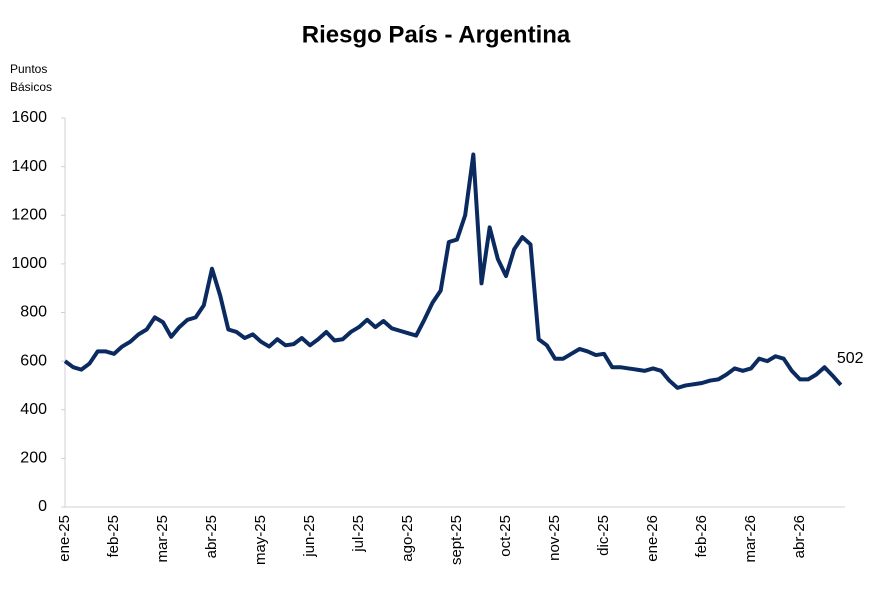 This screenshot has height=597, width=873. What do you see at coordinates (260, 540) in the screenshot?
I see `x-tick-label: may-25` at bounding box center [260, 540].